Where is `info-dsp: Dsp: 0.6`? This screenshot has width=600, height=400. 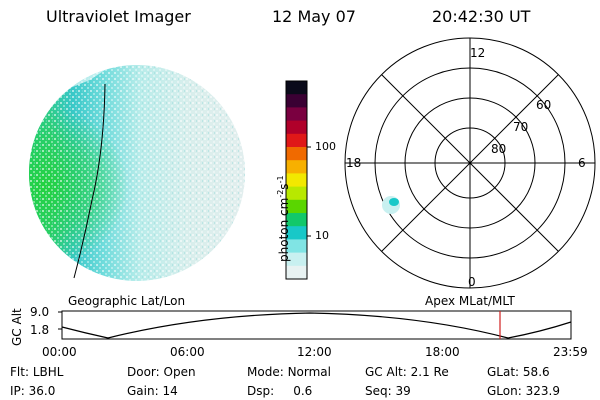
info-dsp: Dsp: 0.6 is located at coordinates (280, 391).